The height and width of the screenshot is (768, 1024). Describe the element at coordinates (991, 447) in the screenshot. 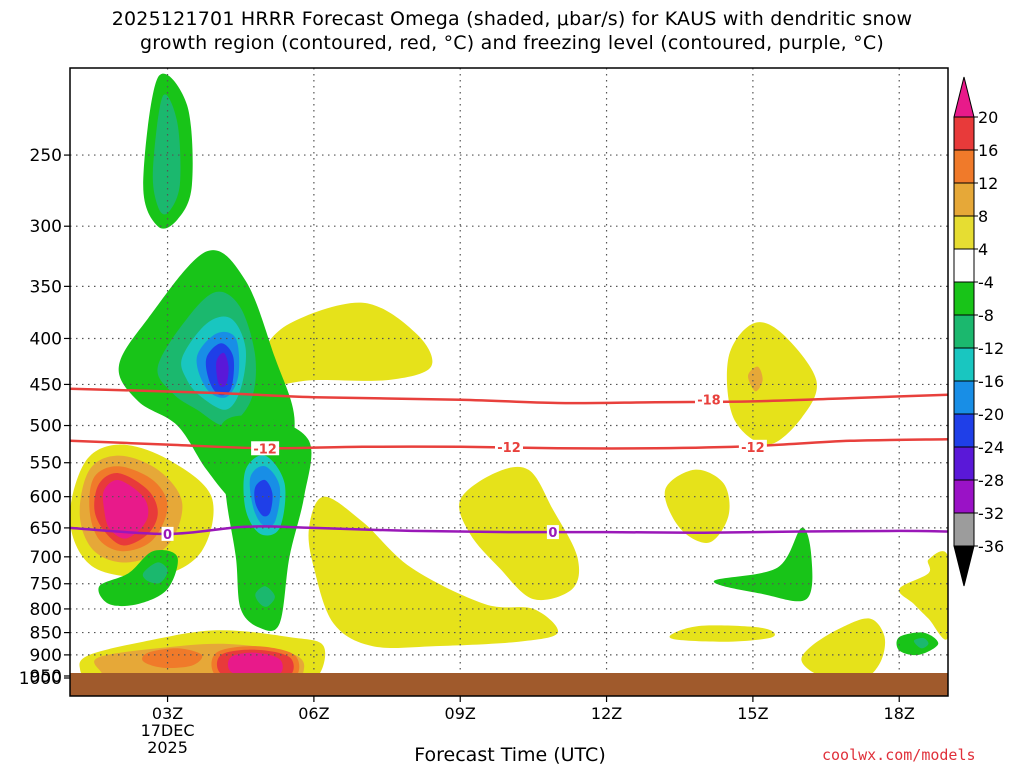

I see `colorbar-label-10: -24` at that location.